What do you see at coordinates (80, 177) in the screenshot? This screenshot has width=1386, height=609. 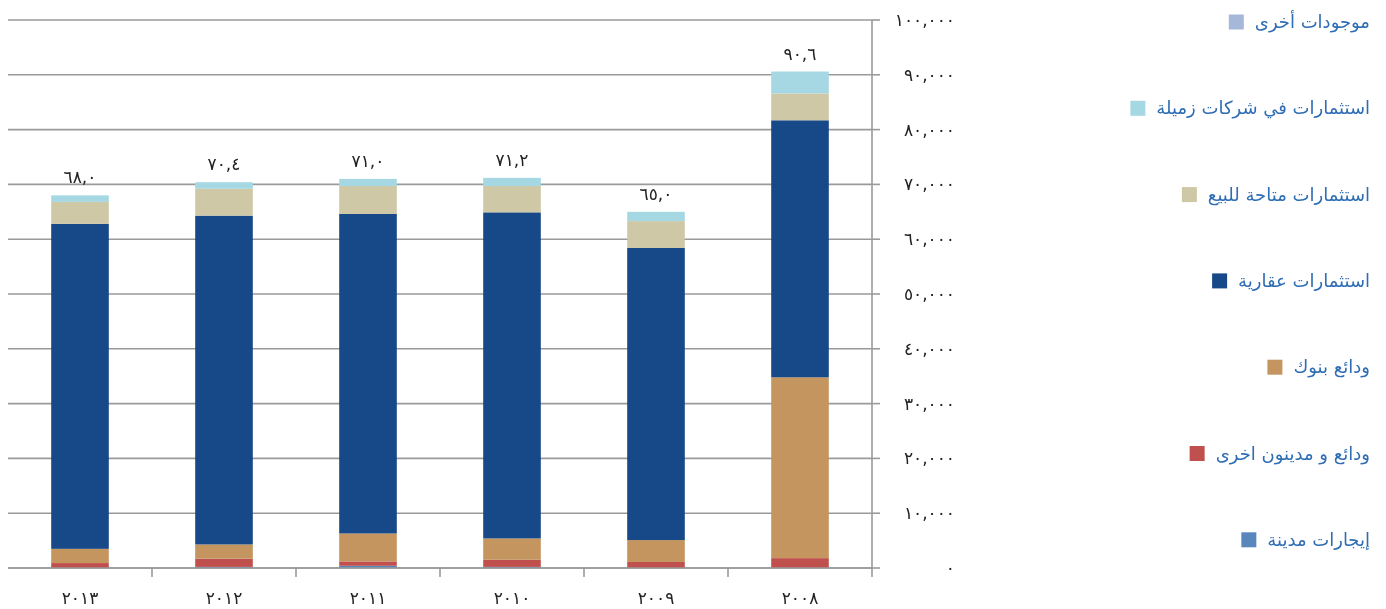 I see `total-label: ٦٨,٠` at bounding box center [80, 177].